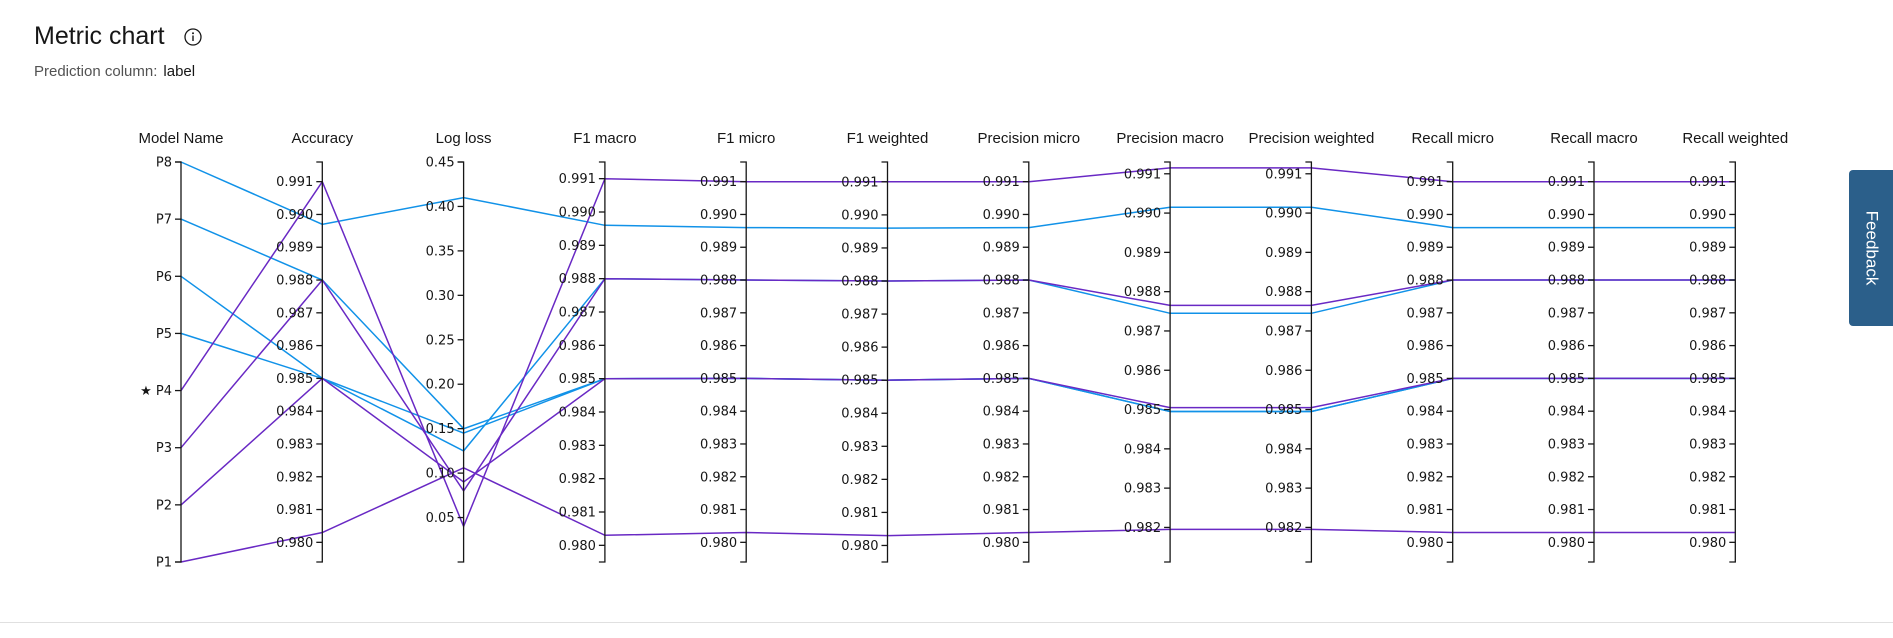 Image resolution: width=1893 pixels, height=638 pixels. I want to click on axis-line-precision_micro, so click(1026, 362).